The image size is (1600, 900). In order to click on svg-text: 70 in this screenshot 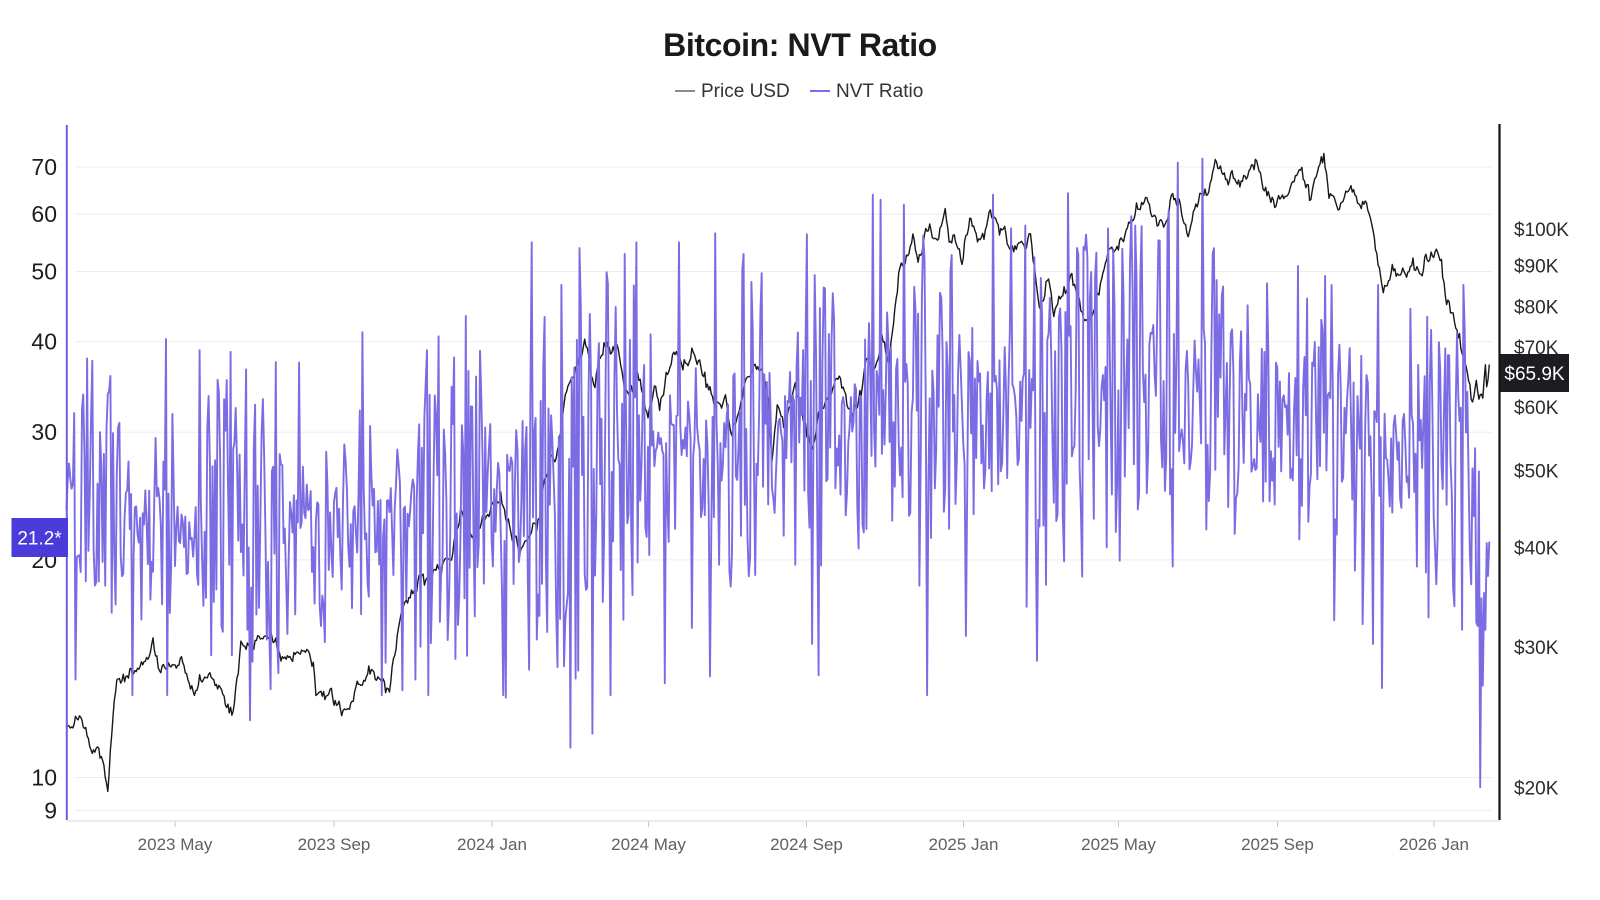, I will do `click(44, 167)`.